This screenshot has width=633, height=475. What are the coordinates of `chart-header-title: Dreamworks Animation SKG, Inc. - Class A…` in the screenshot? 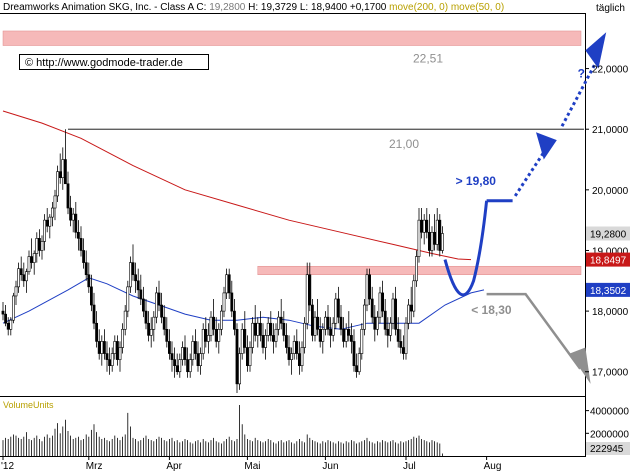 It's located at (253, 7).